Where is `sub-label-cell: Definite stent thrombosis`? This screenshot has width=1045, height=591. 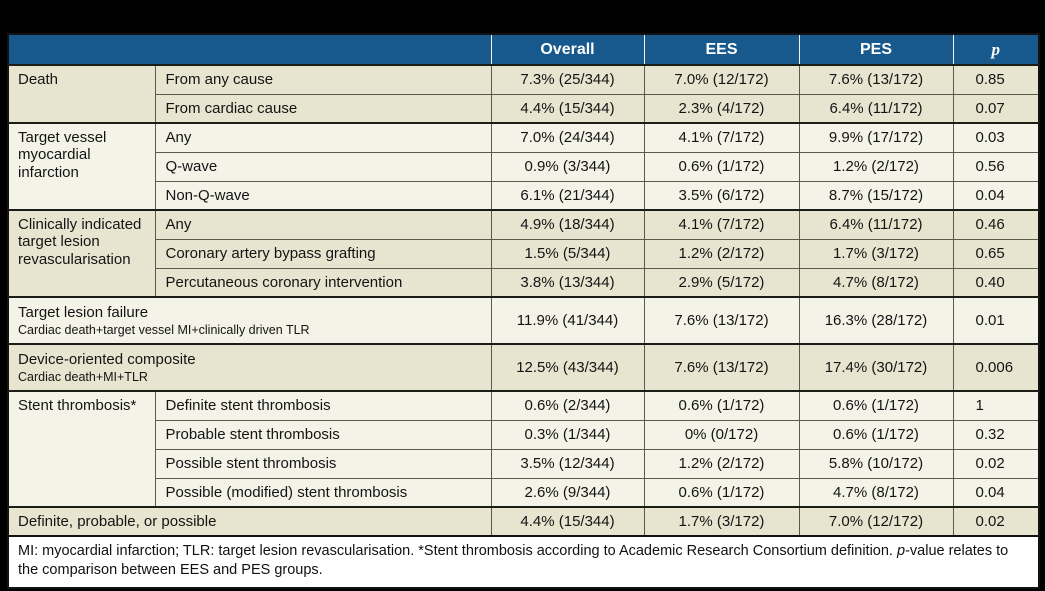
sub-label-cell: Definite stent thrombosis is located at coordinates (323, 405).